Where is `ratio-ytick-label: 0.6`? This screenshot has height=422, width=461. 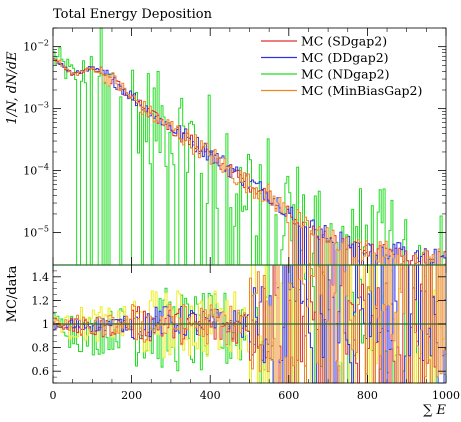 ratio-ytick-label: 0.6 is located at coordinates (41, 371).